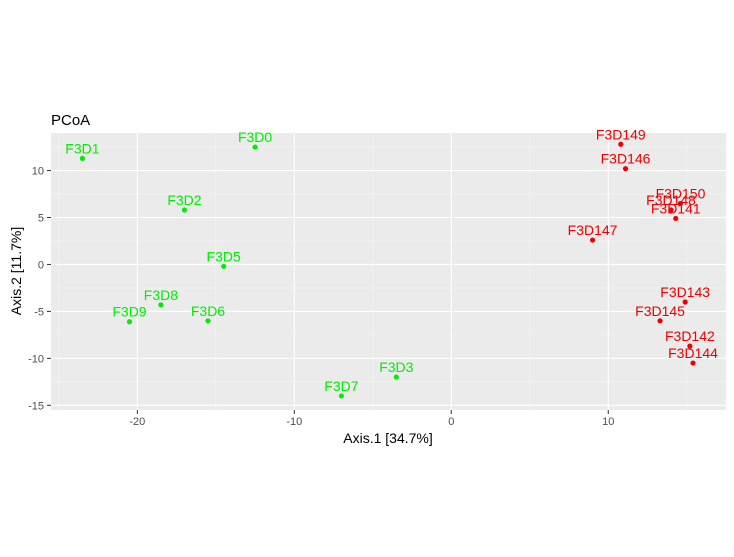 The image size is (734, 557). What do you see at coordinates (16, 271) in the screenshot?
I see `y-axis-title: Axis.2 [11.7%]` at bounding box center [16, 271].